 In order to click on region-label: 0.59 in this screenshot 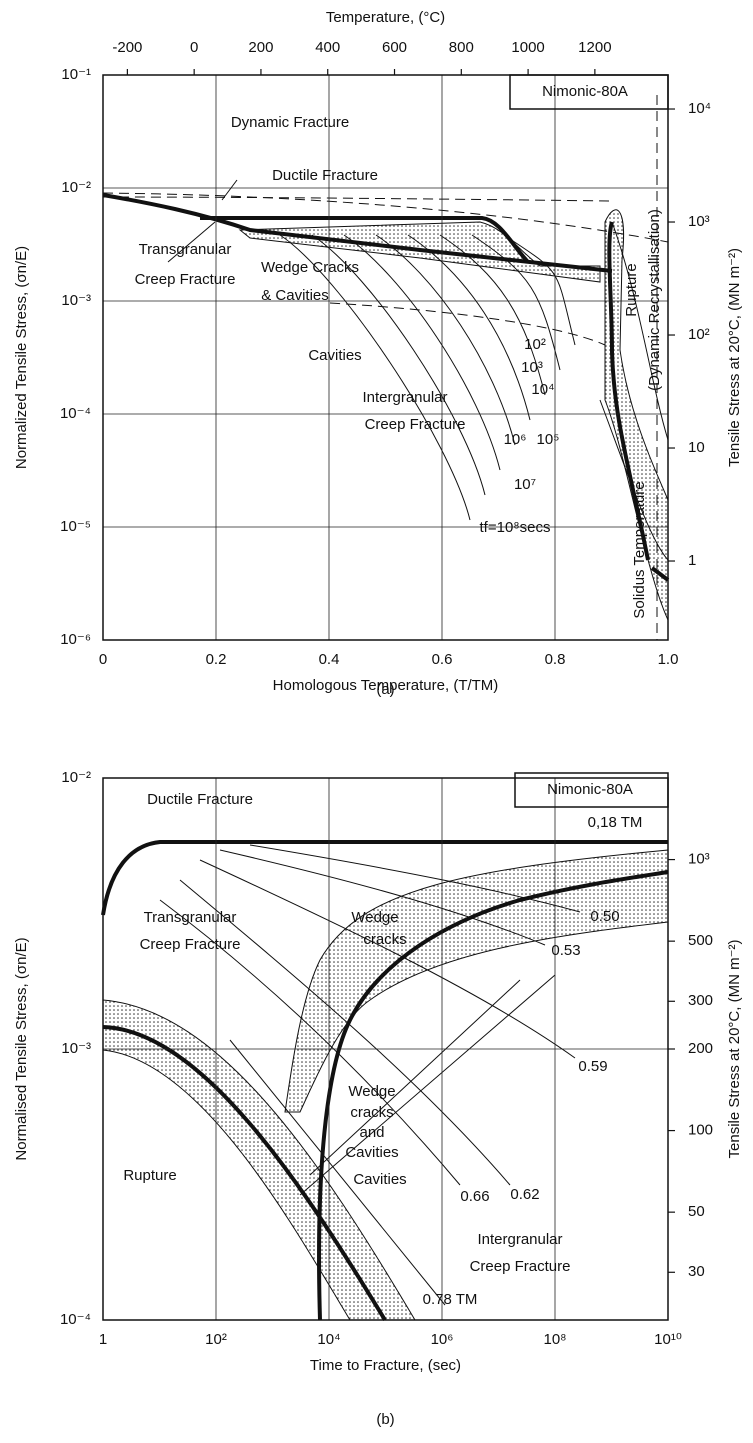, I will do `click(592, 1066)`.